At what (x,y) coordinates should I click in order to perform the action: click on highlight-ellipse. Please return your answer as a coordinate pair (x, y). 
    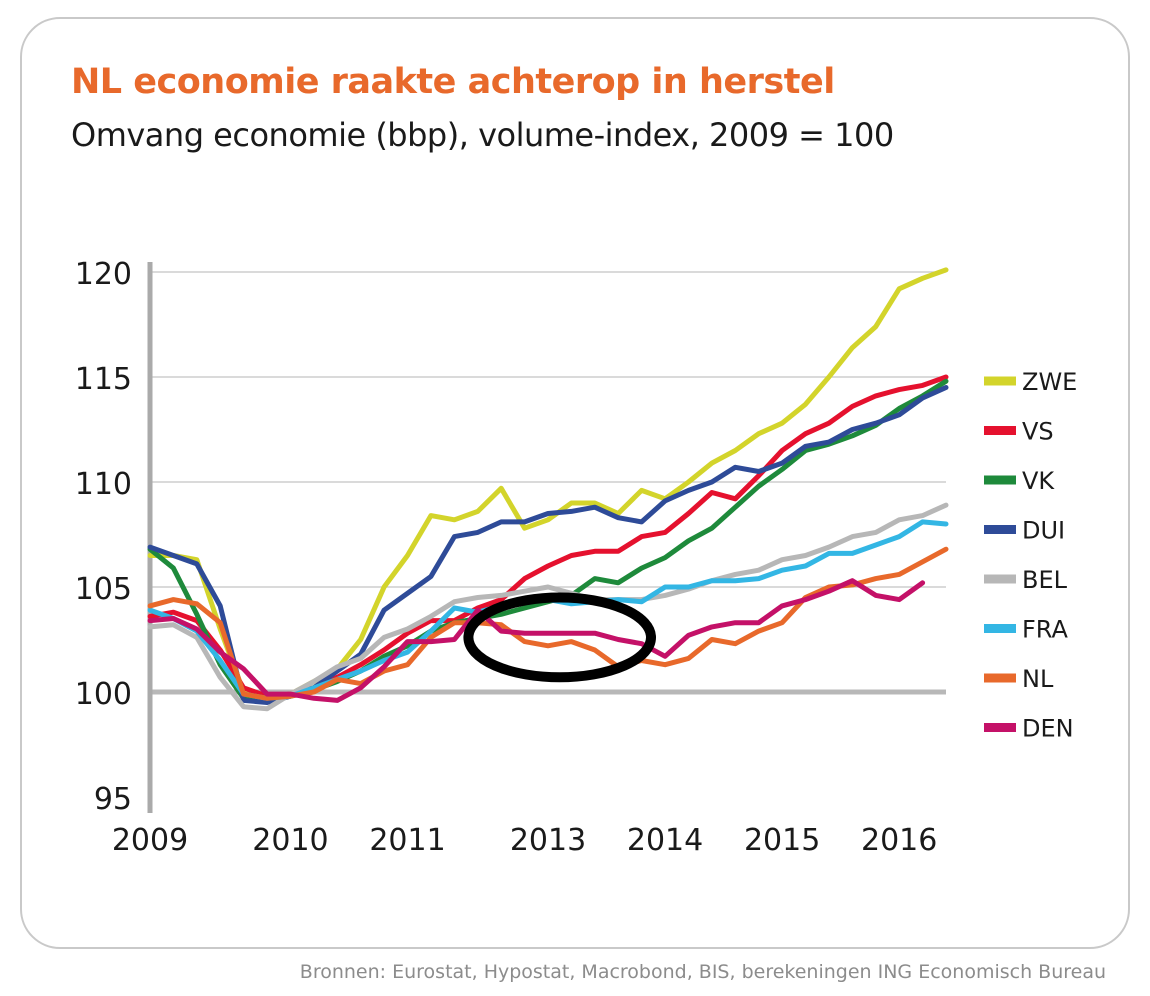
    Looking at the image, I should click on (560, 637).